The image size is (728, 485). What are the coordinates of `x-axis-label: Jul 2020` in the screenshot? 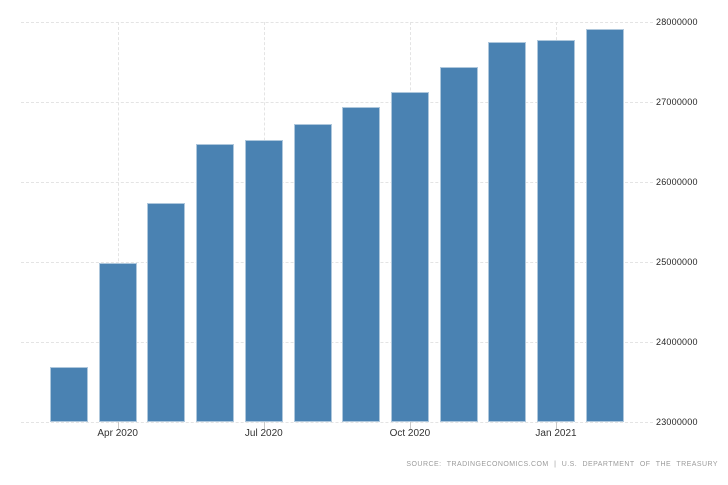 It's located at (263, 433).